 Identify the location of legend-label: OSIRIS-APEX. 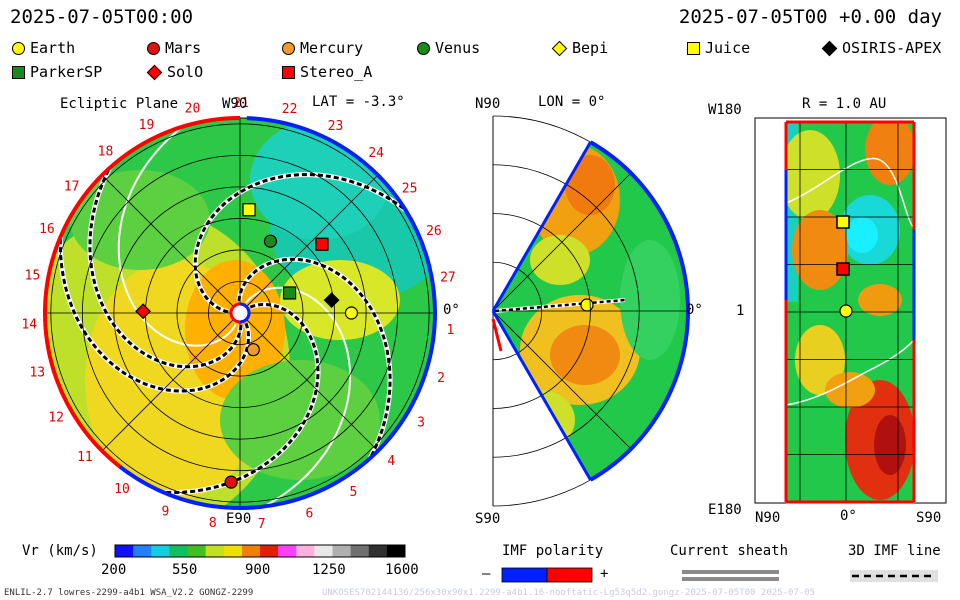
(892, 48).